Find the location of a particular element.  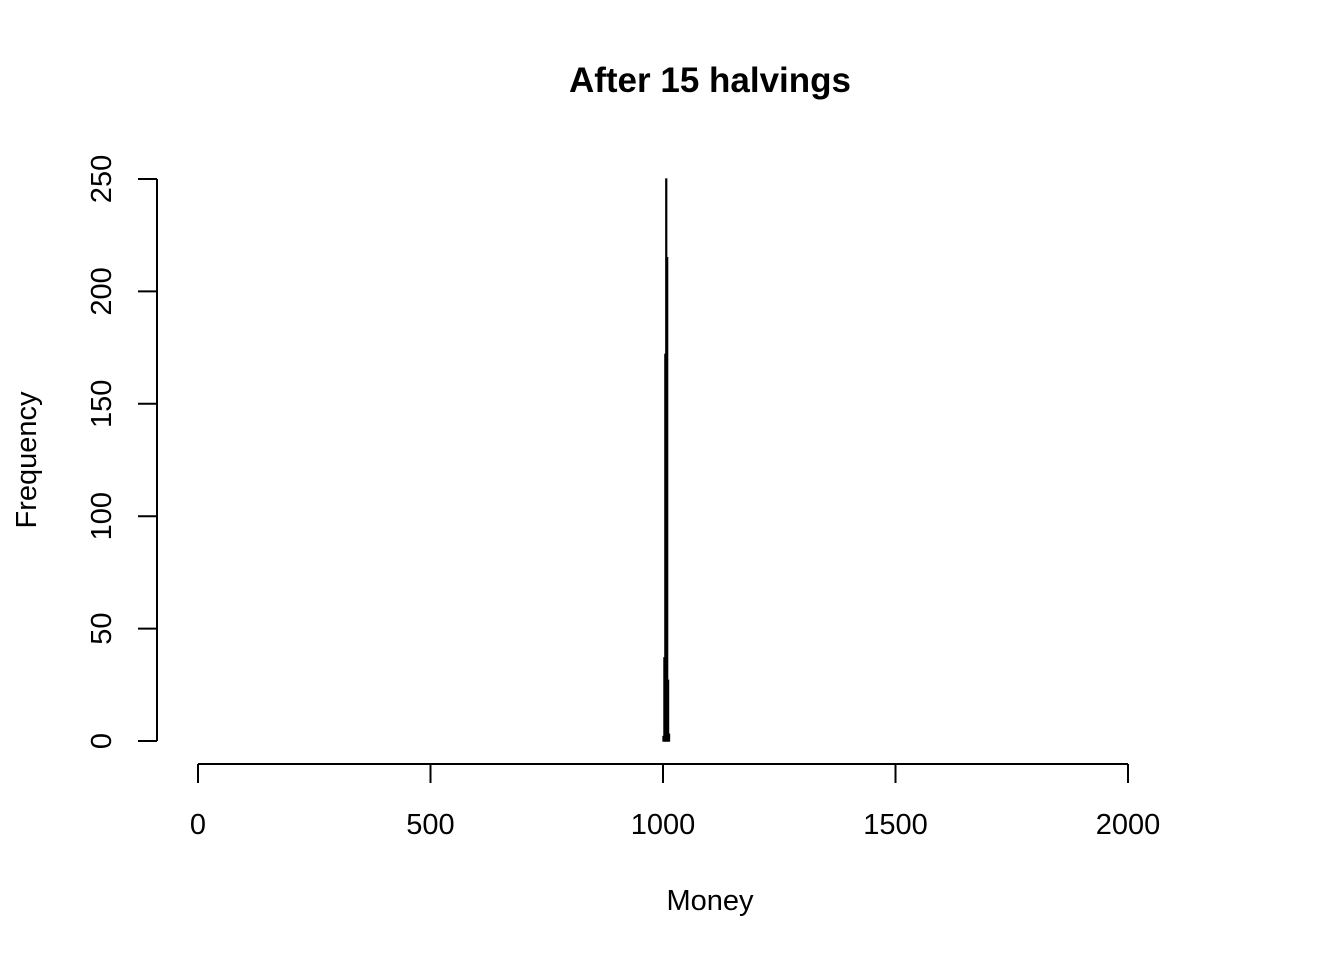

y-tick-label: 250 is located at coordinates (102, 179).